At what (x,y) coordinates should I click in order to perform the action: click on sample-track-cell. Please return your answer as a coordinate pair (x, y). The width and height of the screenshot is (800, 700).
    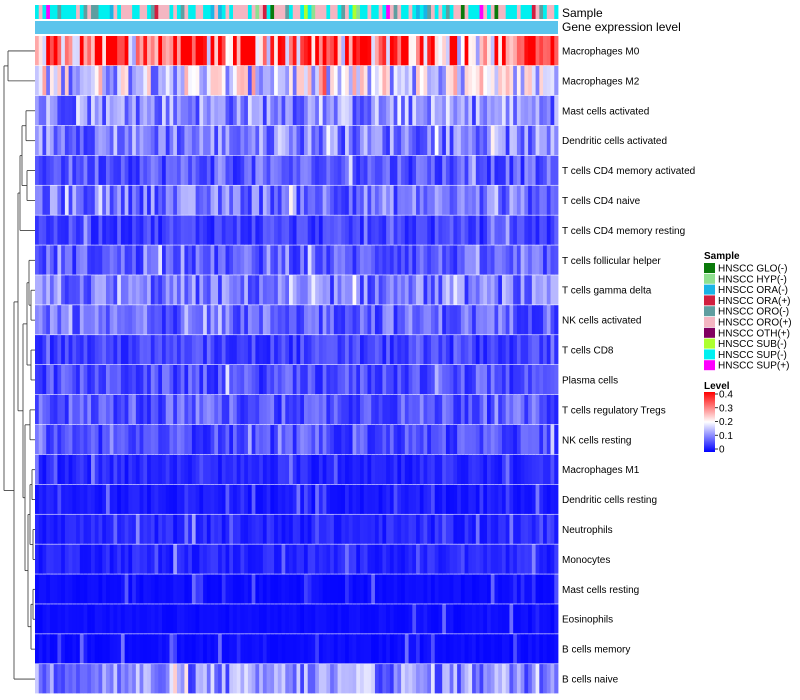
    Looking at the image, I should click on (152, 12).